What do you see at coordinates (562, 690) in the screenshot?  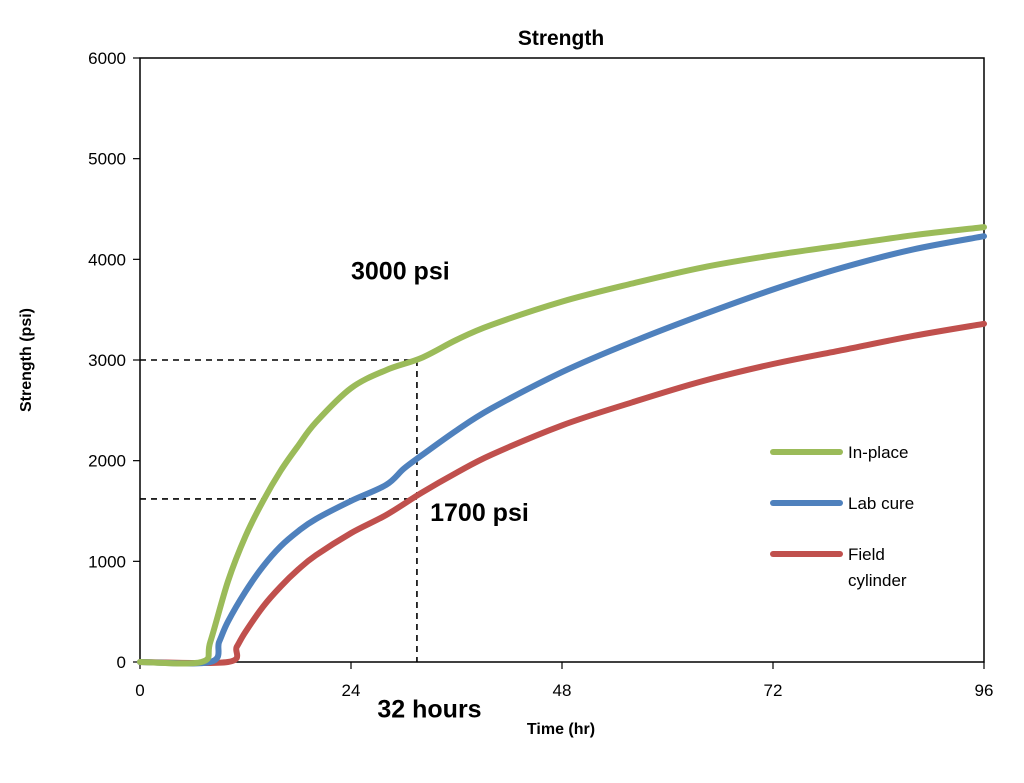 I see `x-tick-label: 48` at bounding box center [562, 690].